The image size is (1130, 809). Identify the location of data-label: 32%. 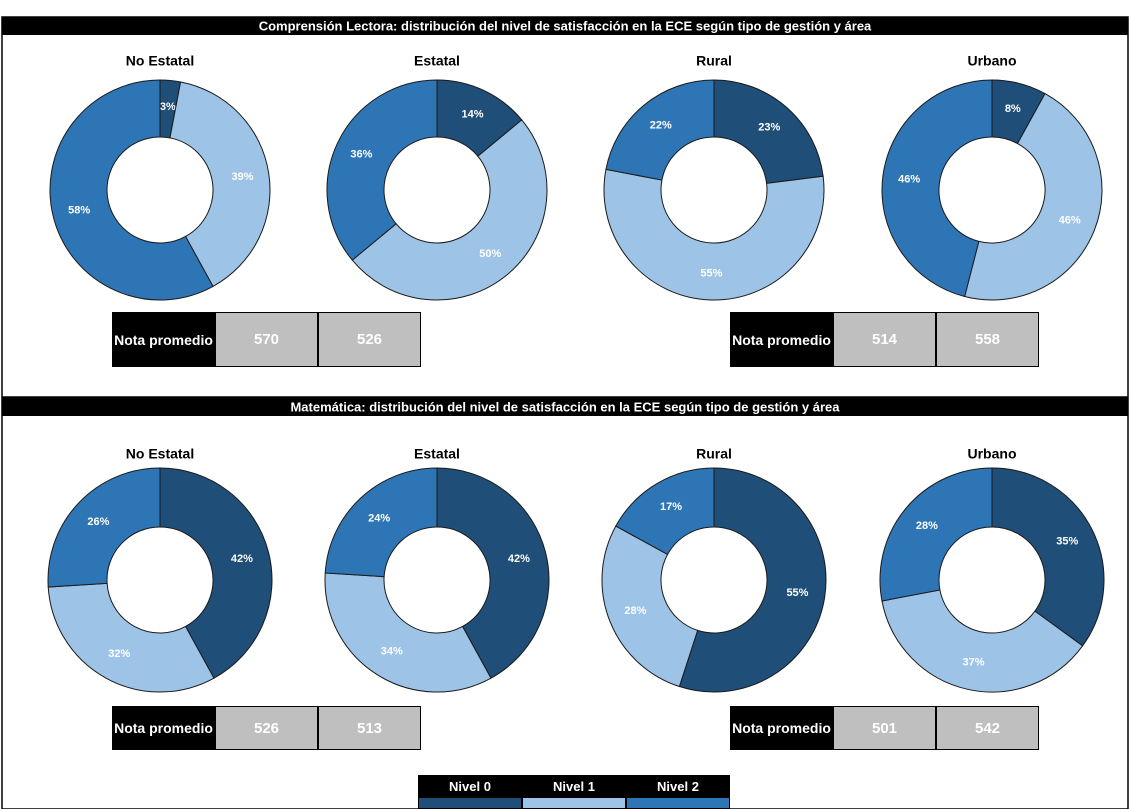
(119, 654).